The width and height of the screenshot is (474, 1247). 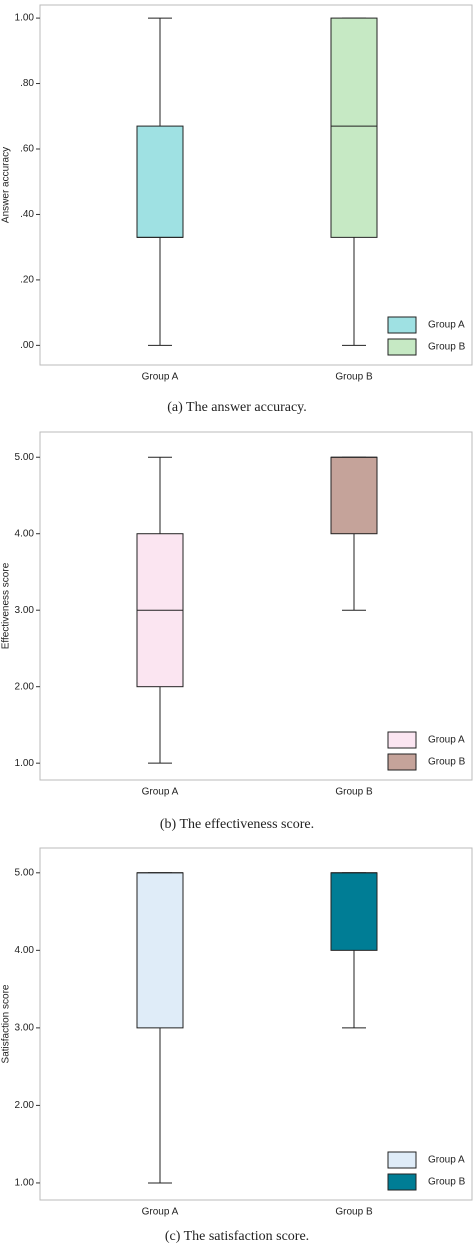 What do you see at coordinates (6, 185) in the screenshot?
I see `y-axis-label: Answer accuracy` at bounding box center [6, 185].